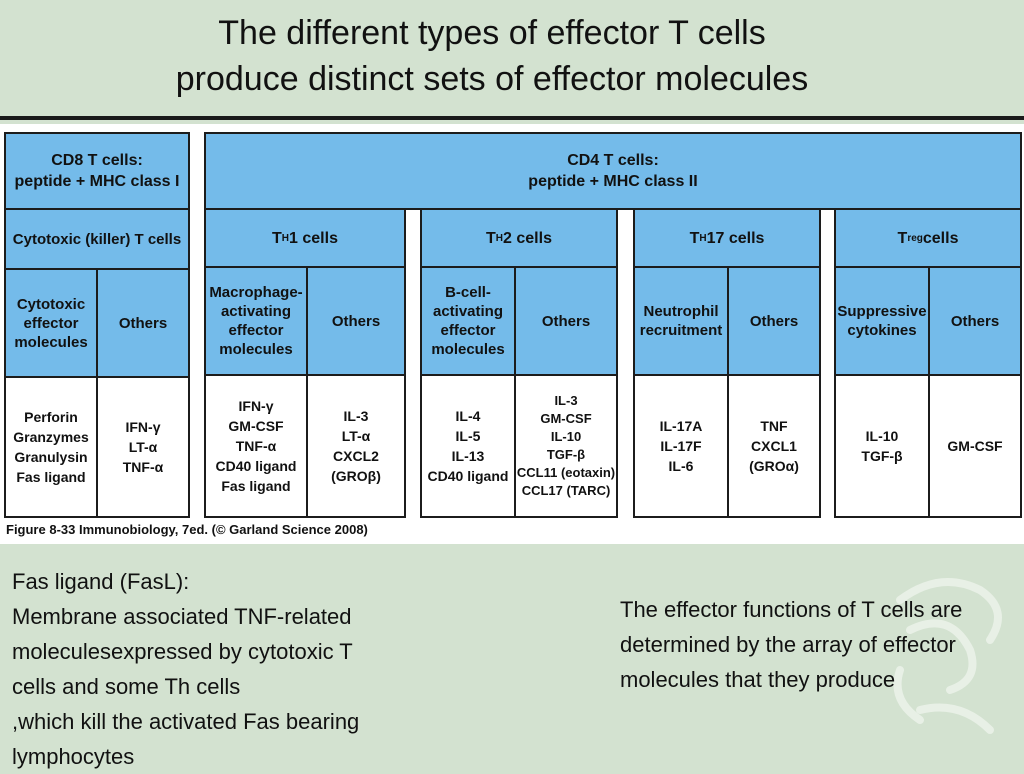 The height and width of the screenshot is (774, 1024). I want to click on th17-col1-values: IL-17A IL-17F IL-6, so click(682, 446).